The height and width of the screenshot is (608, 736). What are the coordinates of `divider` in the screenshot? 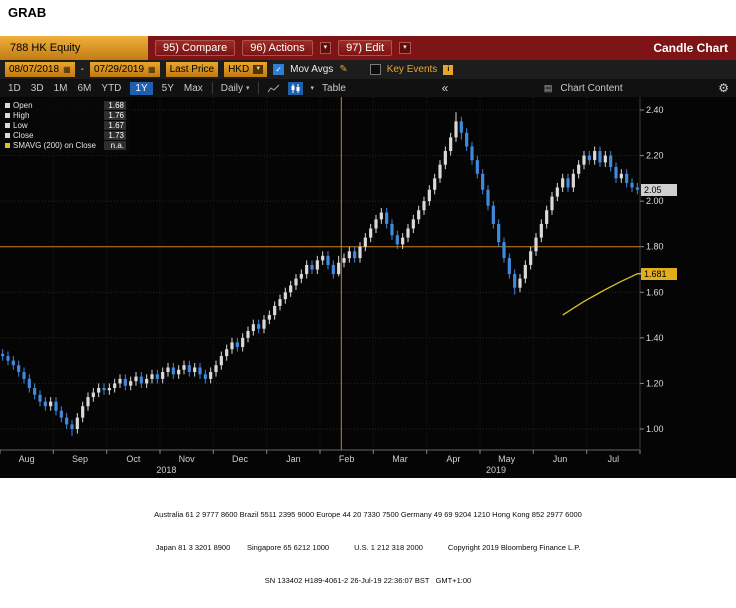 It's located at (258, 88).